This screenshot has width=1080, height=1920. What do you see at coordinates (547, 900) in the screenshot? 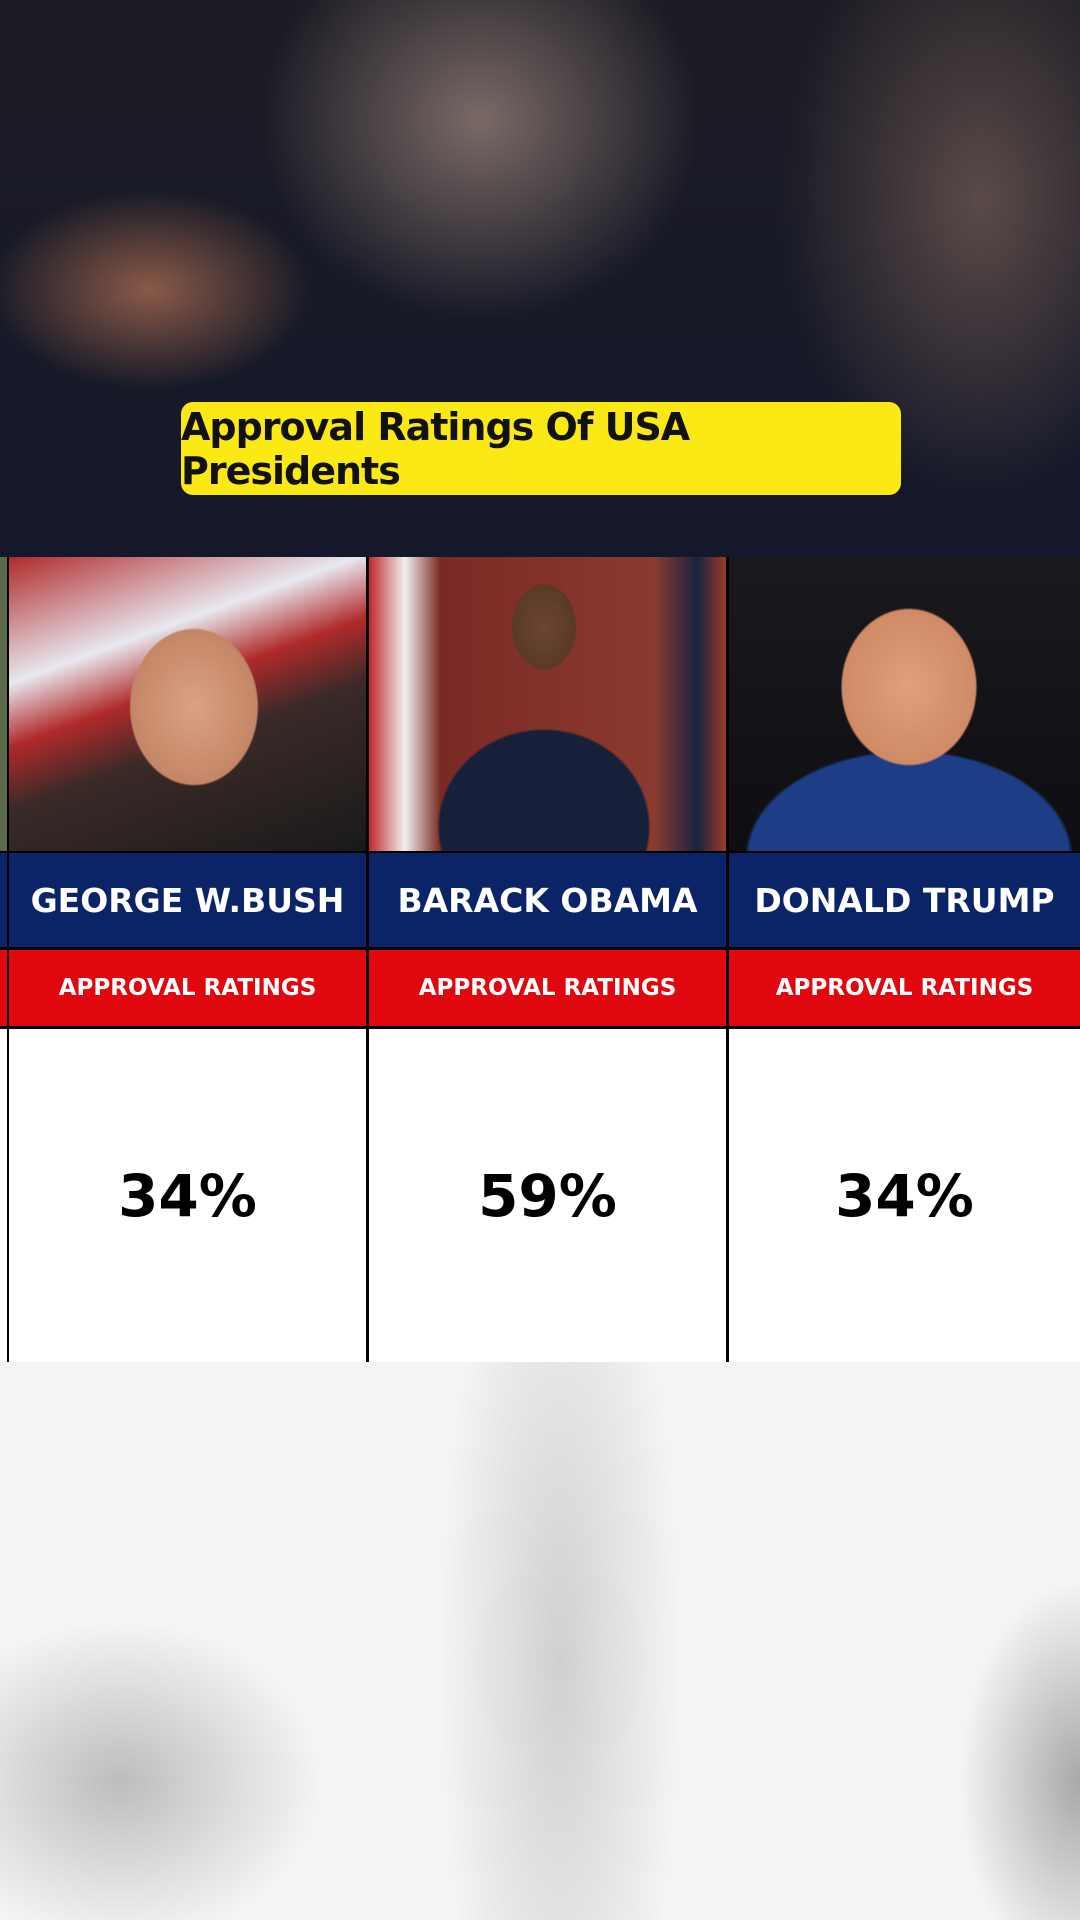
I see `president-name: BARACK OBAMA` at bounding box center [547, 900].